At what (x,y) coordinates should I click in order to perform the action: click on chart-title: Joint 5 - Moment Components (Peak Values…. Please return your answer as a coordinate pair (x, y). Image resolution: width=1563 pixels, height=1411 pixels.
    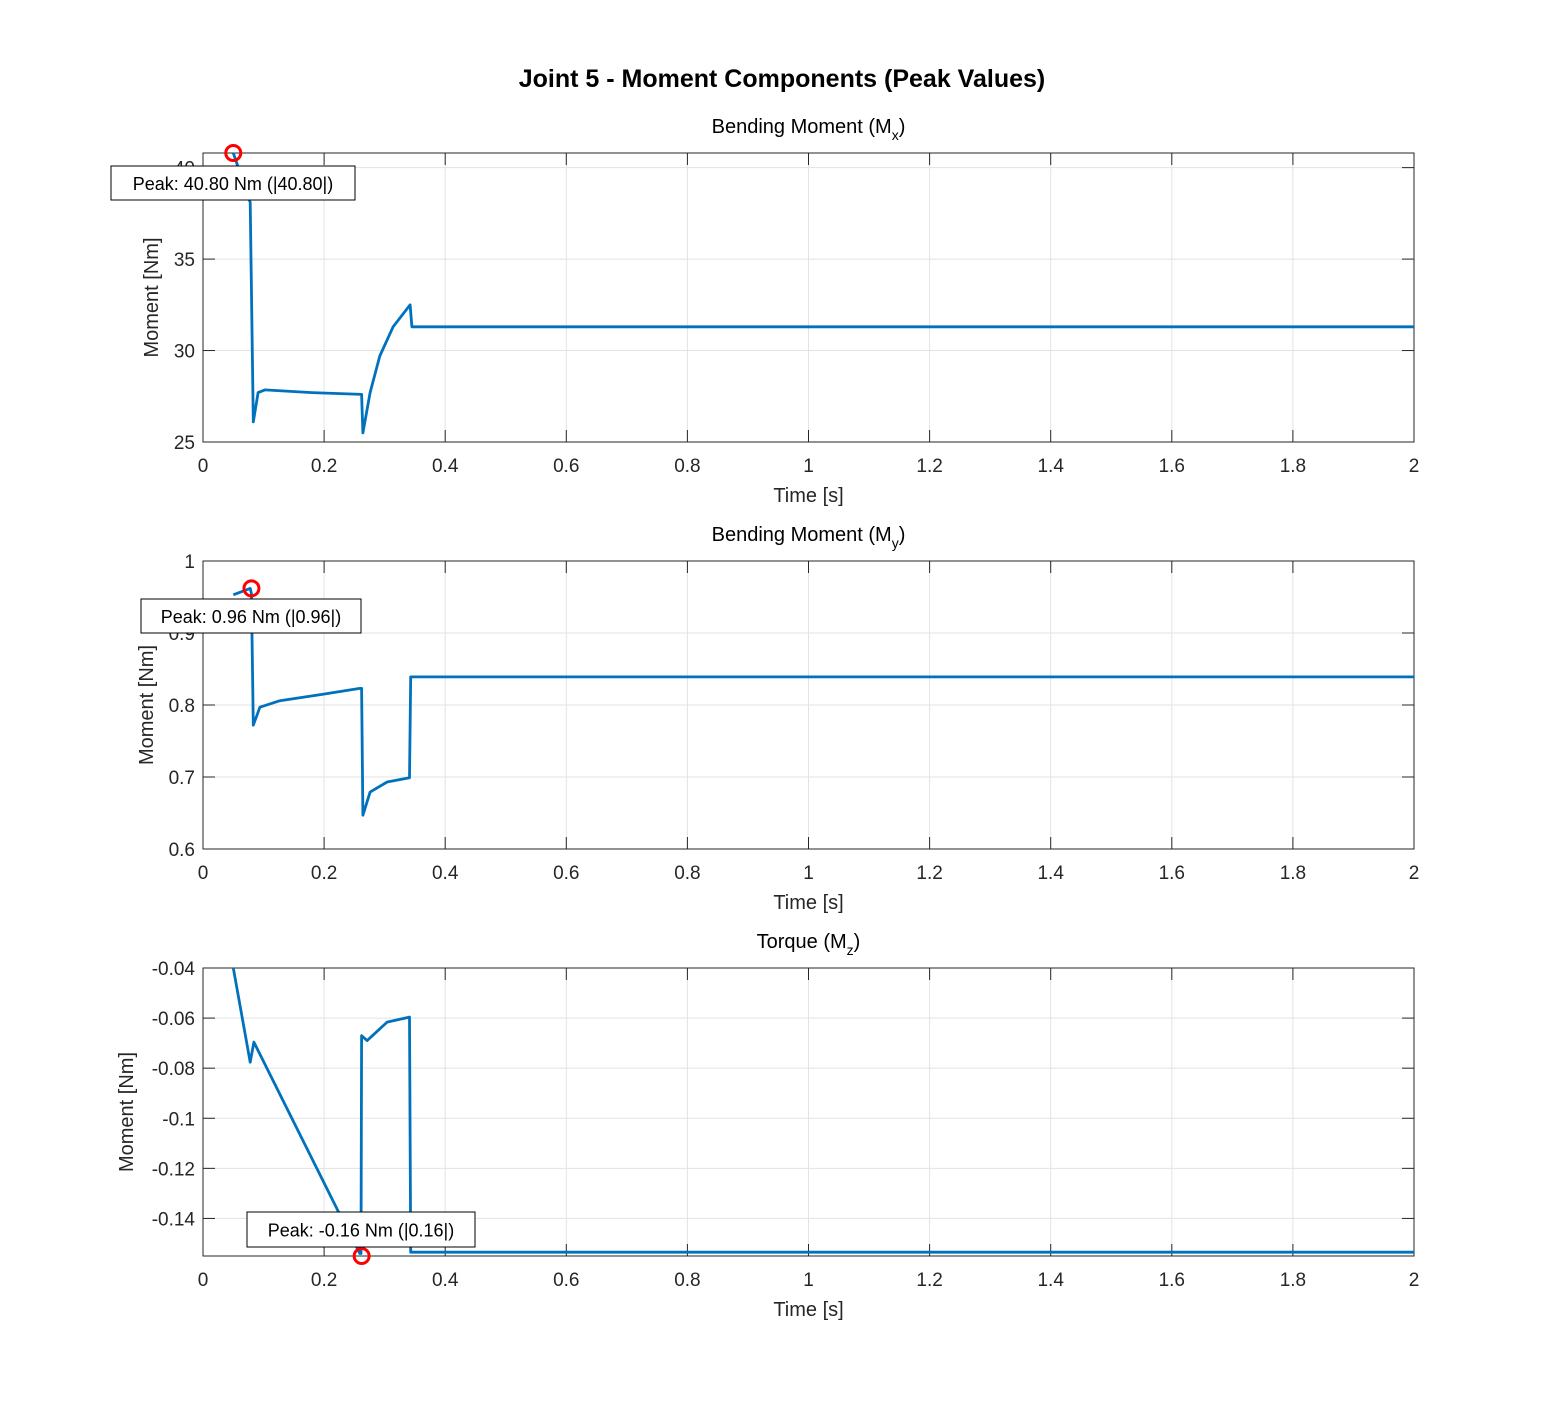
    Looking at the image, I should click on (782, 79).